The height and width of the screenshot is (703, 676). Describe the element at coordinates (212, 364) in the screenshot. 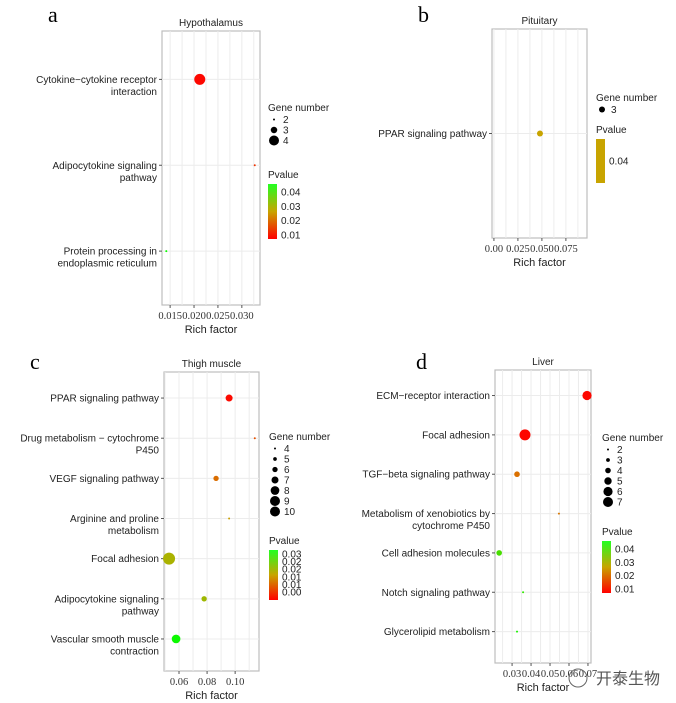

I see `panel-title: Thigh muscle` at that location.